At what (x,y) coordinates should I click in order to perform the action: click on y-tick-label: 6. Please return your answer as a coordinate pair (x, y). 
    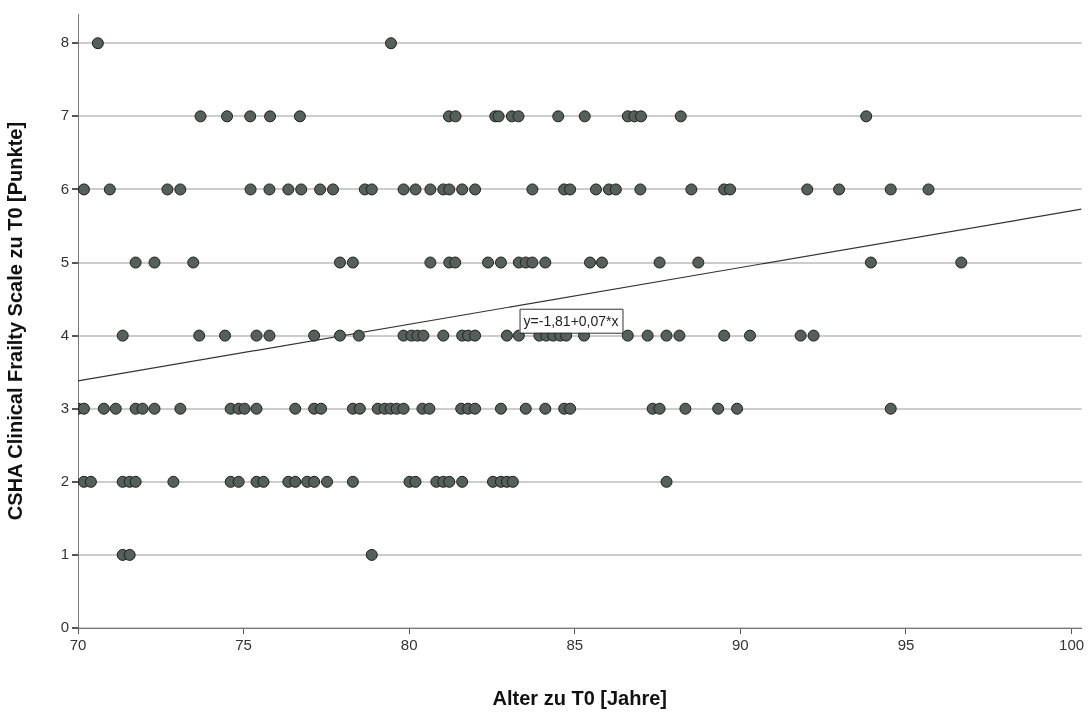
    Looking at the image, I should click on (64, 188).